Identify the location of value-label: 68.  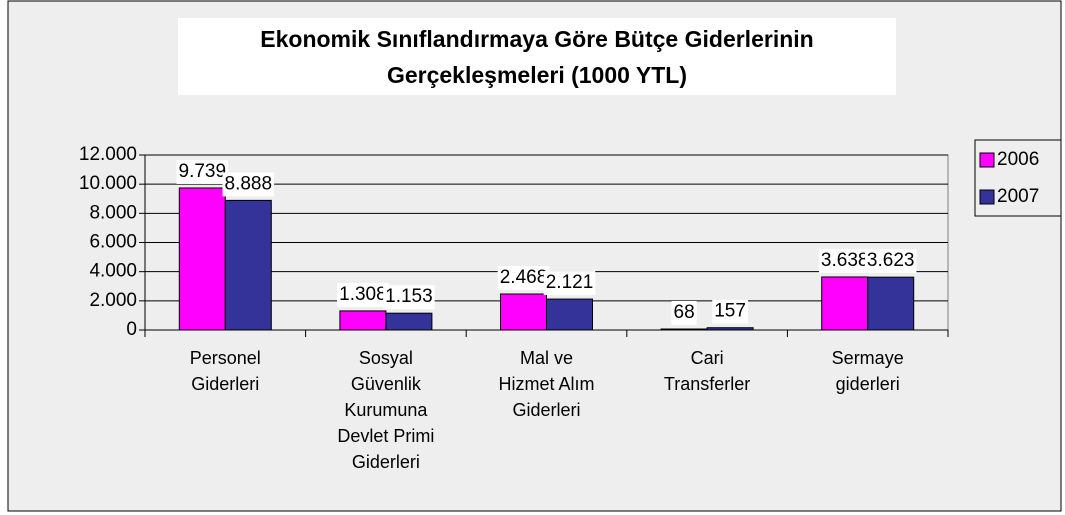
(684, 312).